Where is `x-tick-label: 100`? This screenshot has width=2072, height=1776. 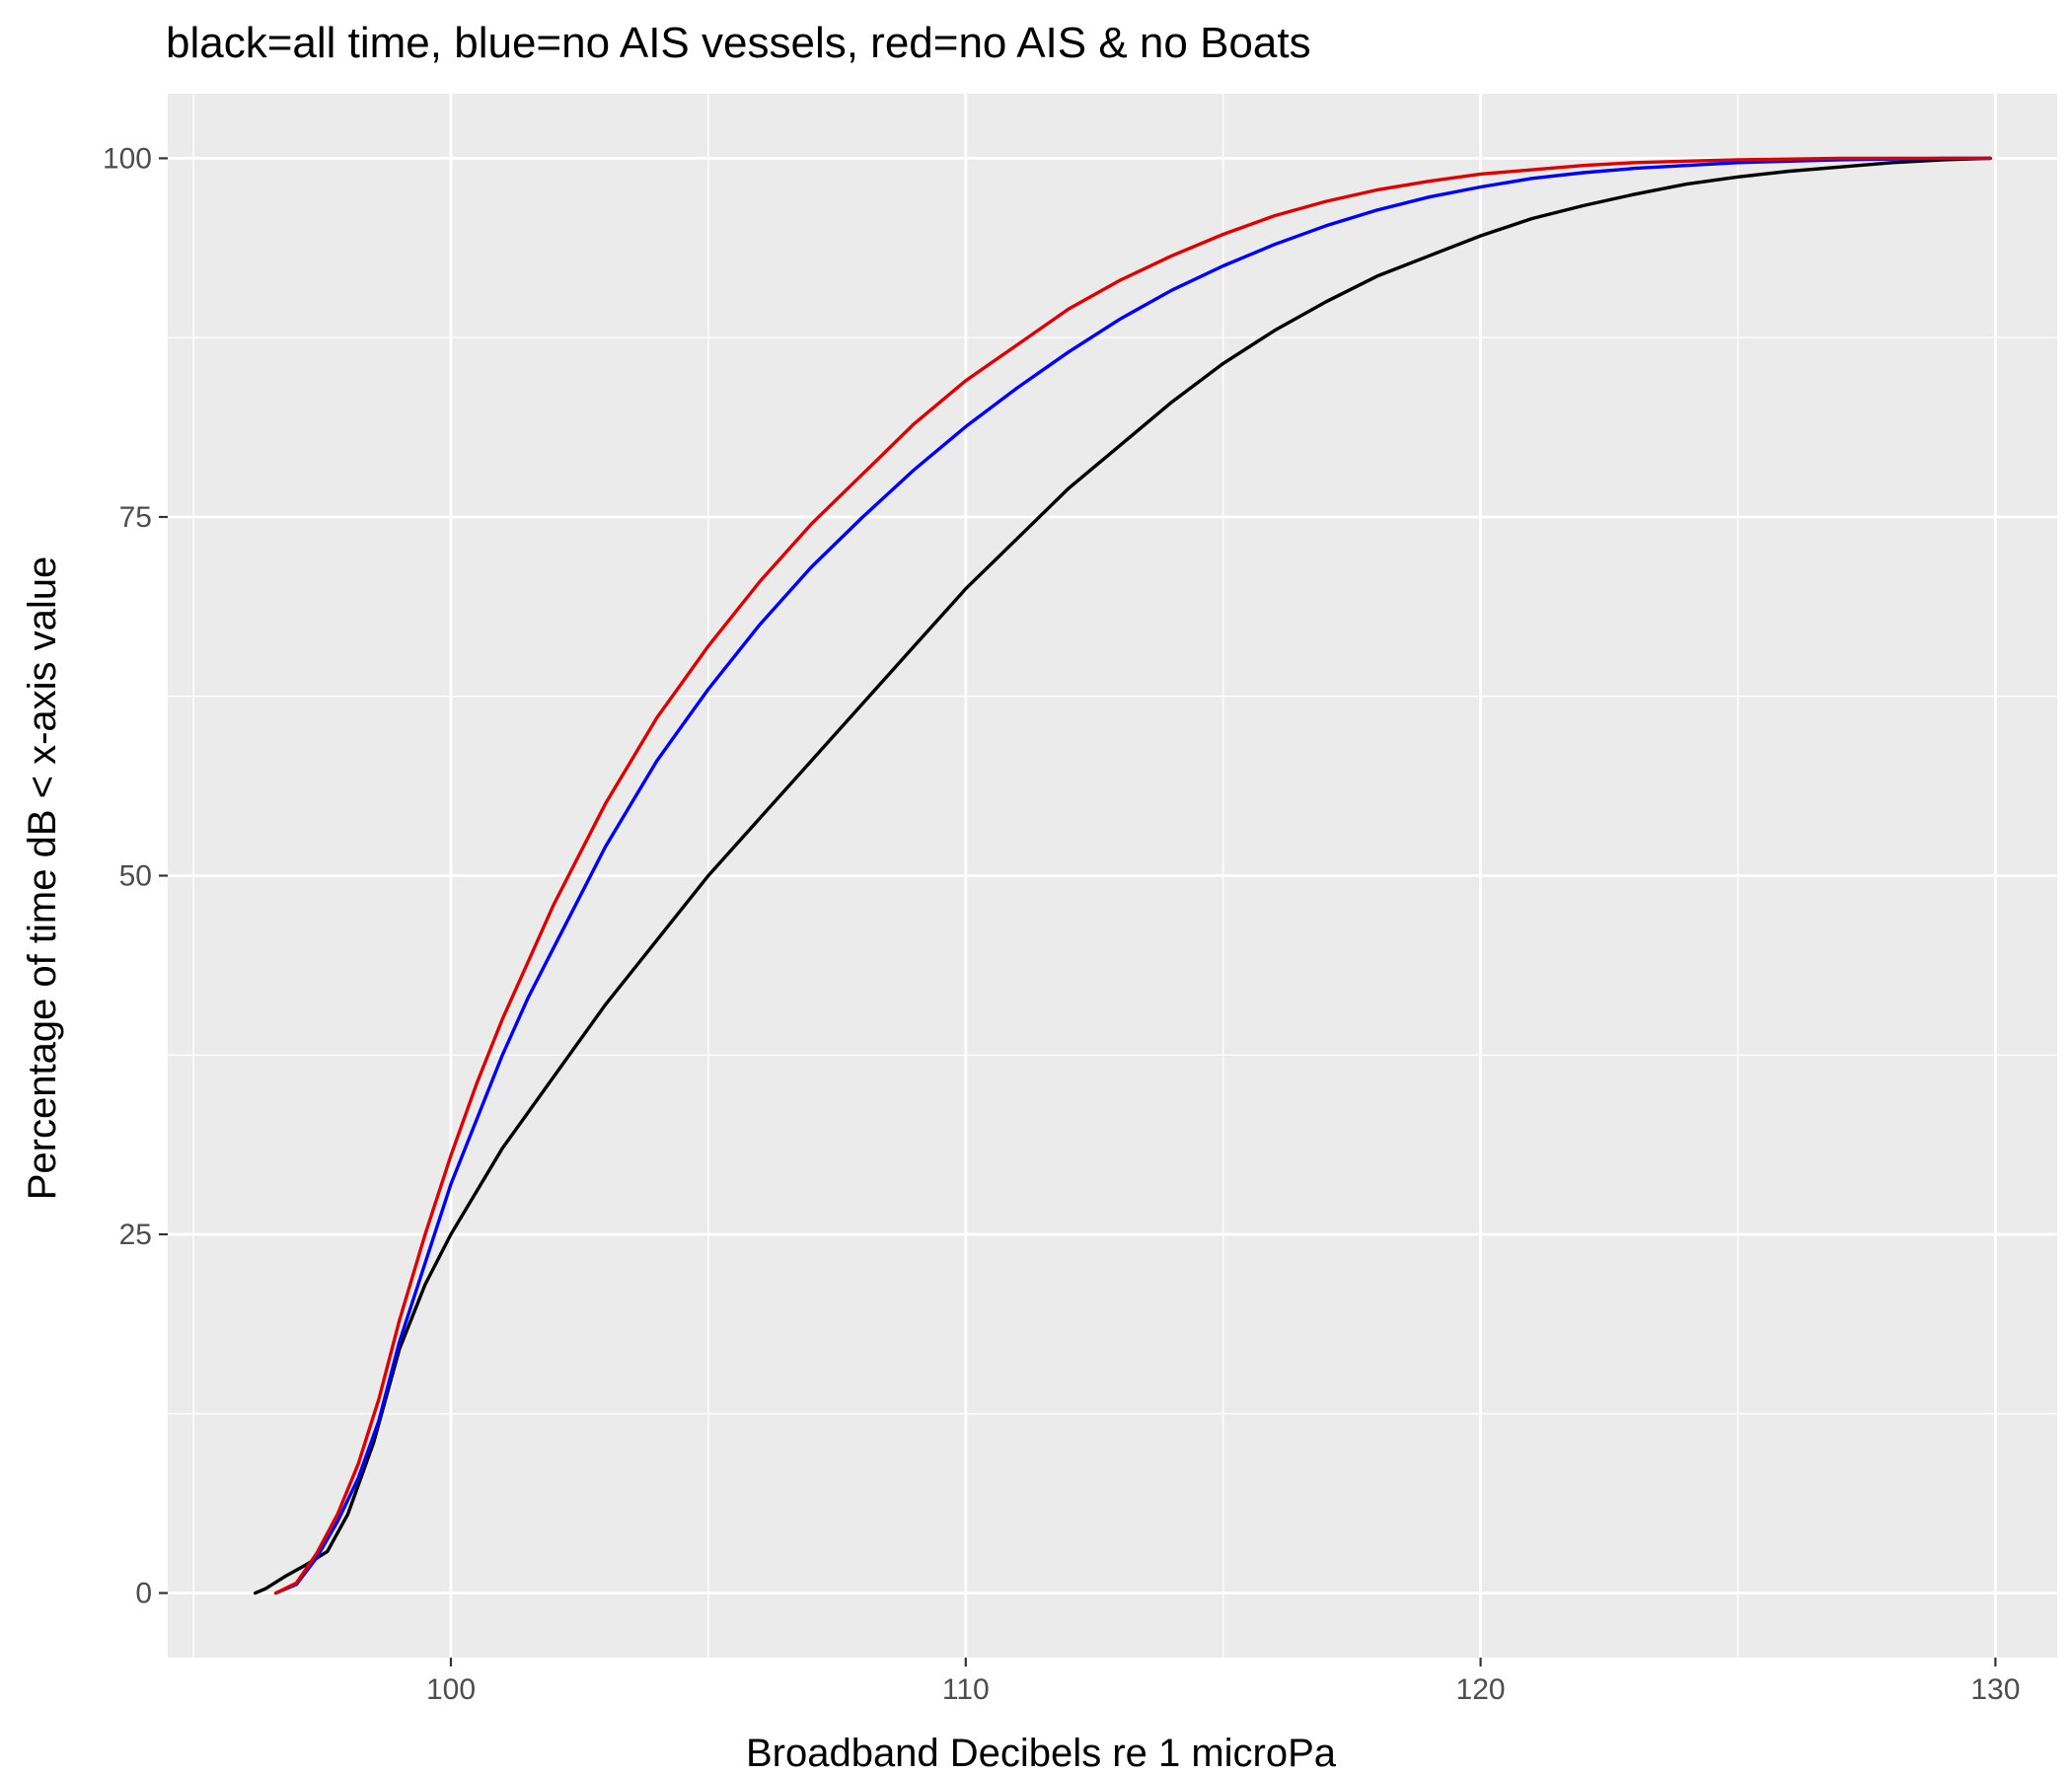
x-tick-label: 100 is located at coordinates (451, 1690).